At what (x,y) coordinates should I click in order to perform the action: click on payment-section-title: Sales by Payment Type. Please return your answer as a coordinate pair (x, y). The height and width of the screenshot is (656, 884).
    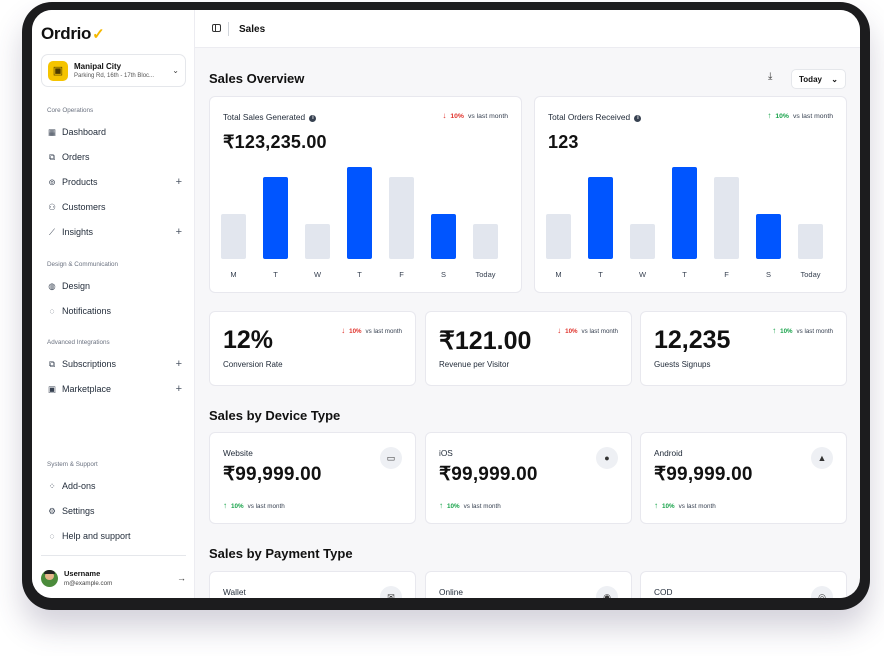
    Looking at the image, I should click on (281, 553).